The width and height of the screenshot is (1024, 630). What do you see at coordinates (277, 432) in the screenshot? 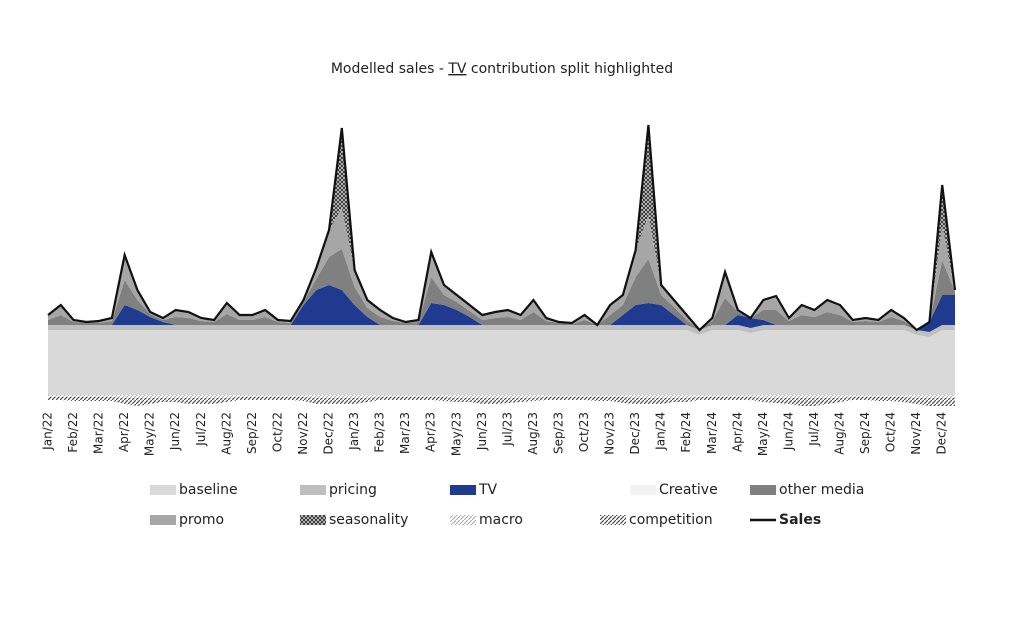
I see `x-tick-label: Oct/22` at bounding box center [277, 432].